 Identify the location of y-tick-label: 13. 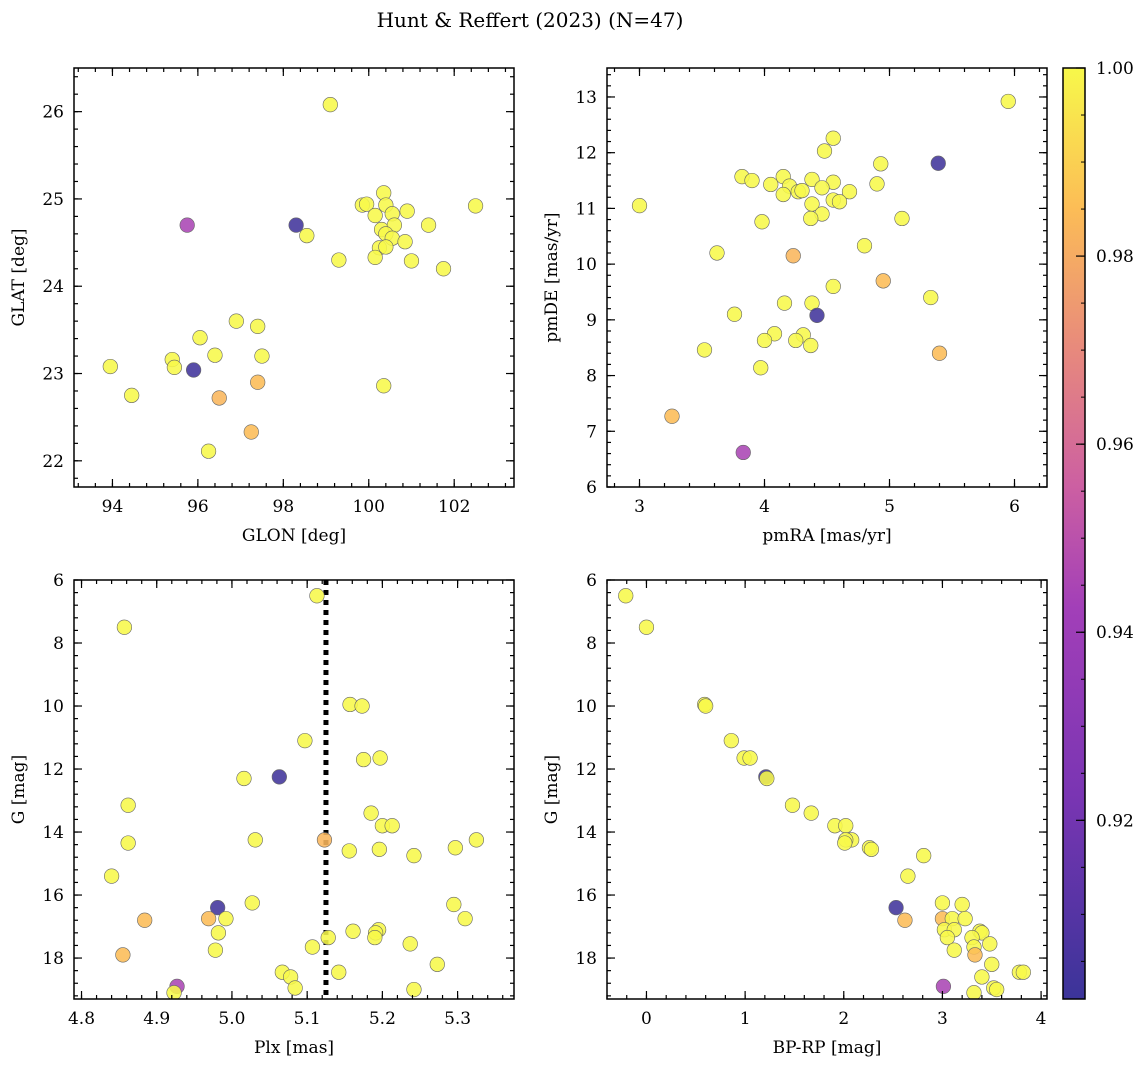
(586, 98).